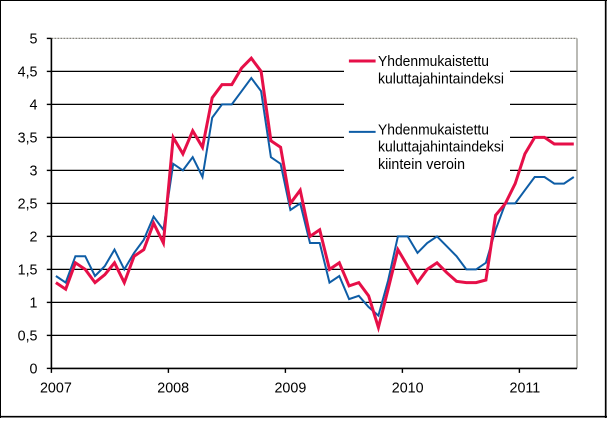 Image resolution: width=607 pixels, height=423 pixels. What do you see at coordinates (34, 105) in the screenshot?
I see `svg-text: 4` at bounding box center [34, 105].